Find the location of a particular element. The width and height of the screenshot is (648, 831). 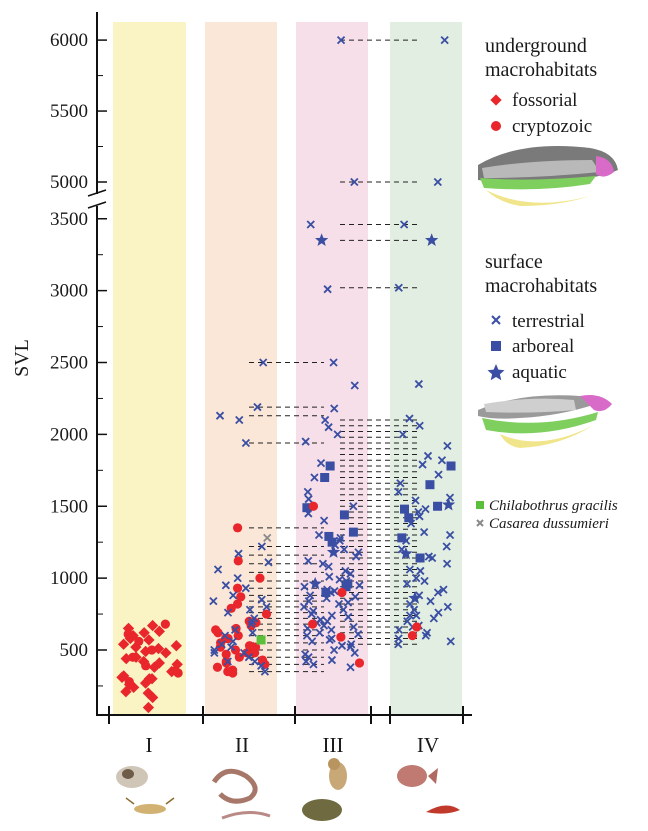

y-tick-label-2000: 2000 is located at coordinates (69, 434).